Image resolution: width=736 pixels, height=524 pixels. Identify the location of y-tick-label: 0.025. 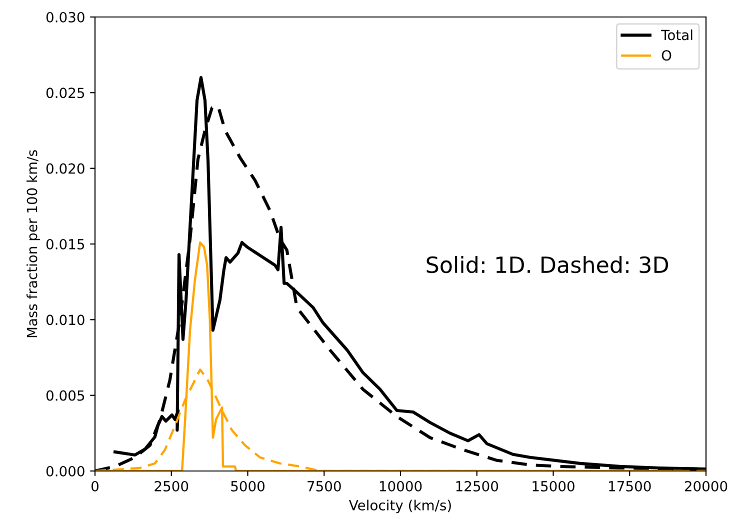
(65, 93).